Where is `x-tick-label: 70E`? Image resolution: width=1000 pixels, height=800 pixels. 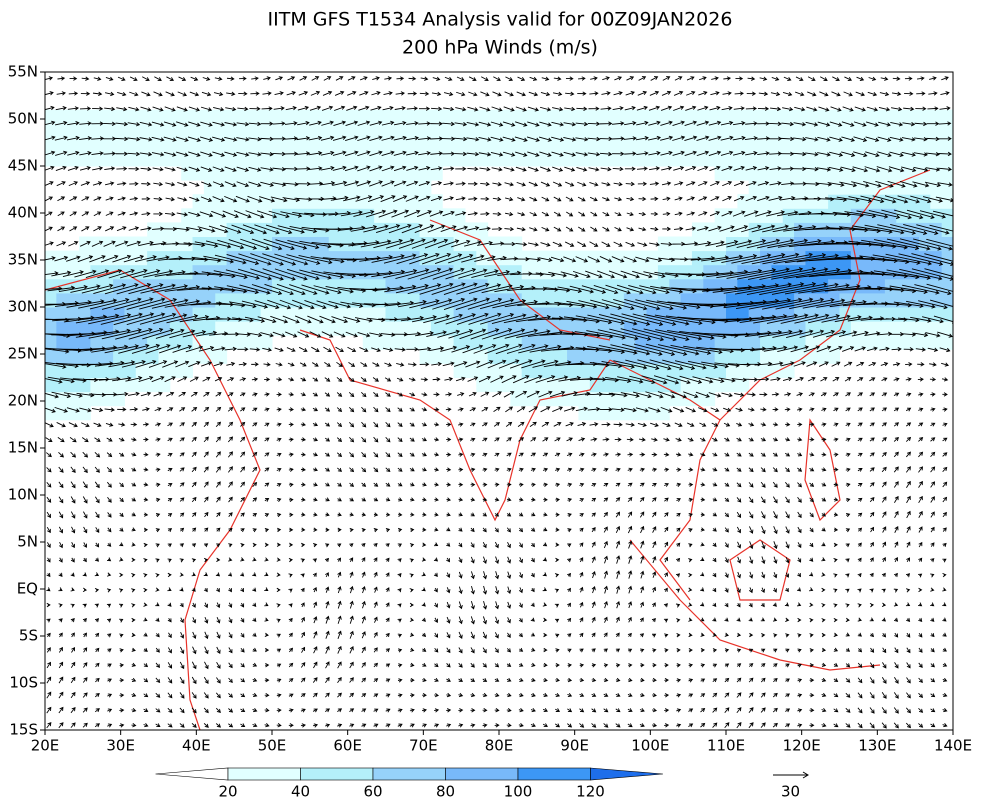
x-tick-label: 70E is located at coordinates (423, 746).